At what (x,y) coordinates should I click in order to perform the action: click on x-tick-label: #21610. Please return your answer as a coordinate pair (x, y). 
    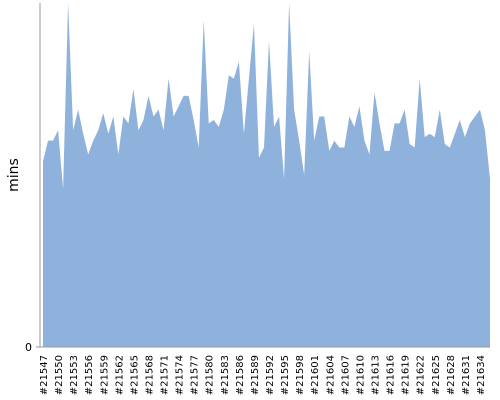
    Looking at the image, I should click on (360, 375).